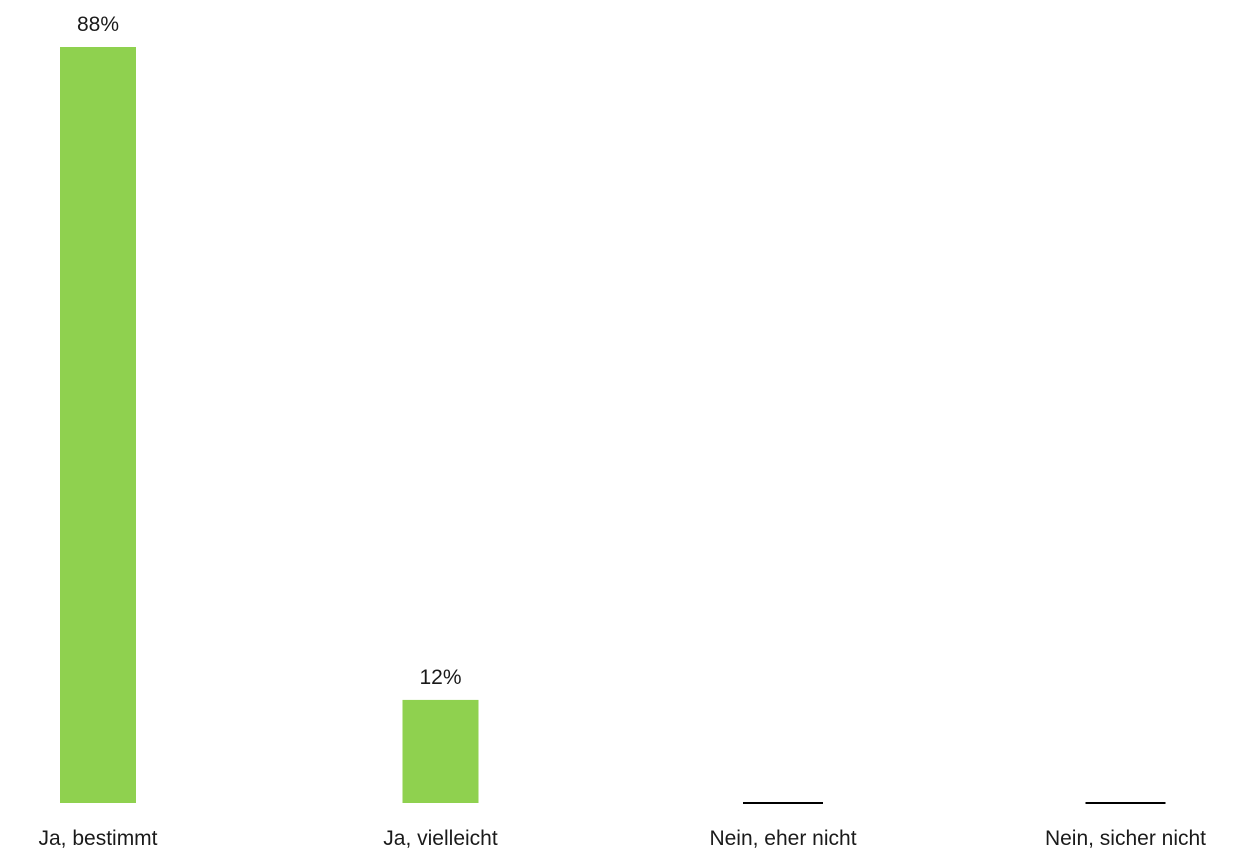 Image resolution: width=1245 pixels, height=859 pixels. Describe the element at coordinates (97, 838) in the screenshot. I see `category-label-1: Ja, bestimmt` at that location.